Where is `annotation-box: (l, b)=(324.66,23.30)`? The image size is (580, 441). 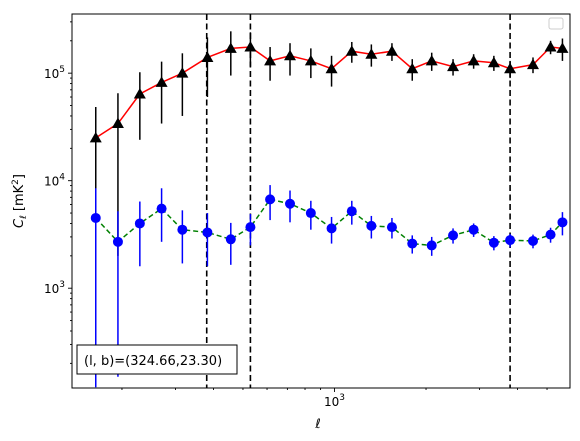
annotation-box: (l, b)=(324.66,23.30) is located at coordinates (157, 359).